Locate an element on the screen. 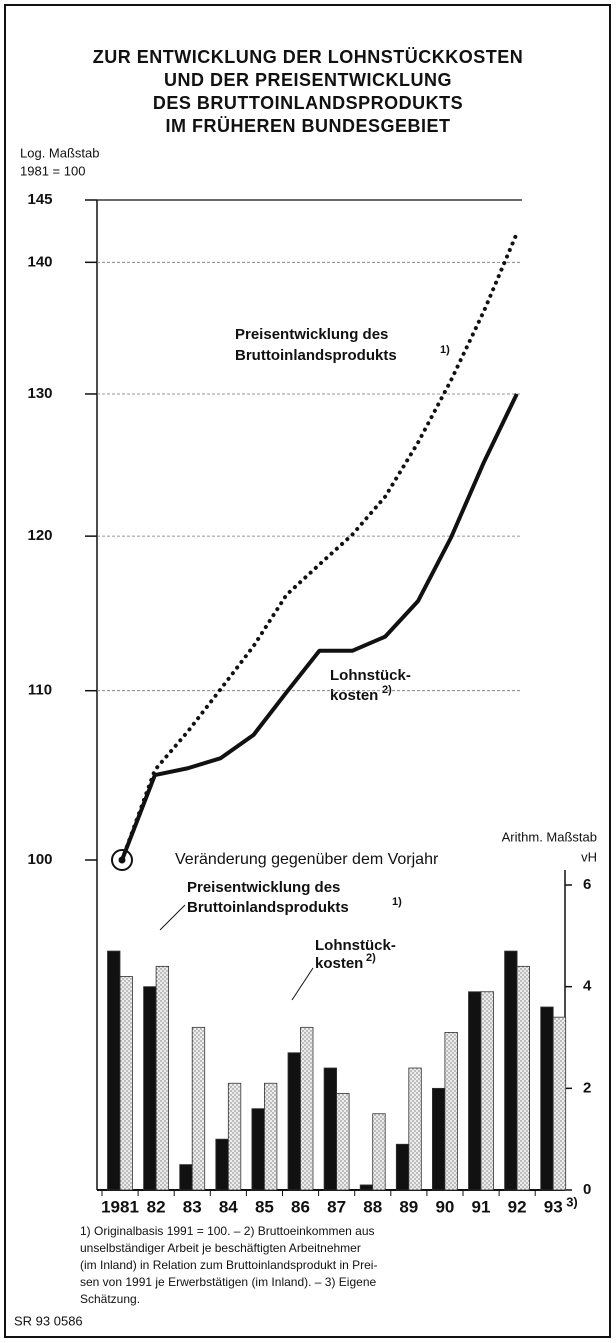 Image resolution: width=616 pixels, height=1343 pixels. x-tick-label: 1981 is located at coordinates (120, 1206).